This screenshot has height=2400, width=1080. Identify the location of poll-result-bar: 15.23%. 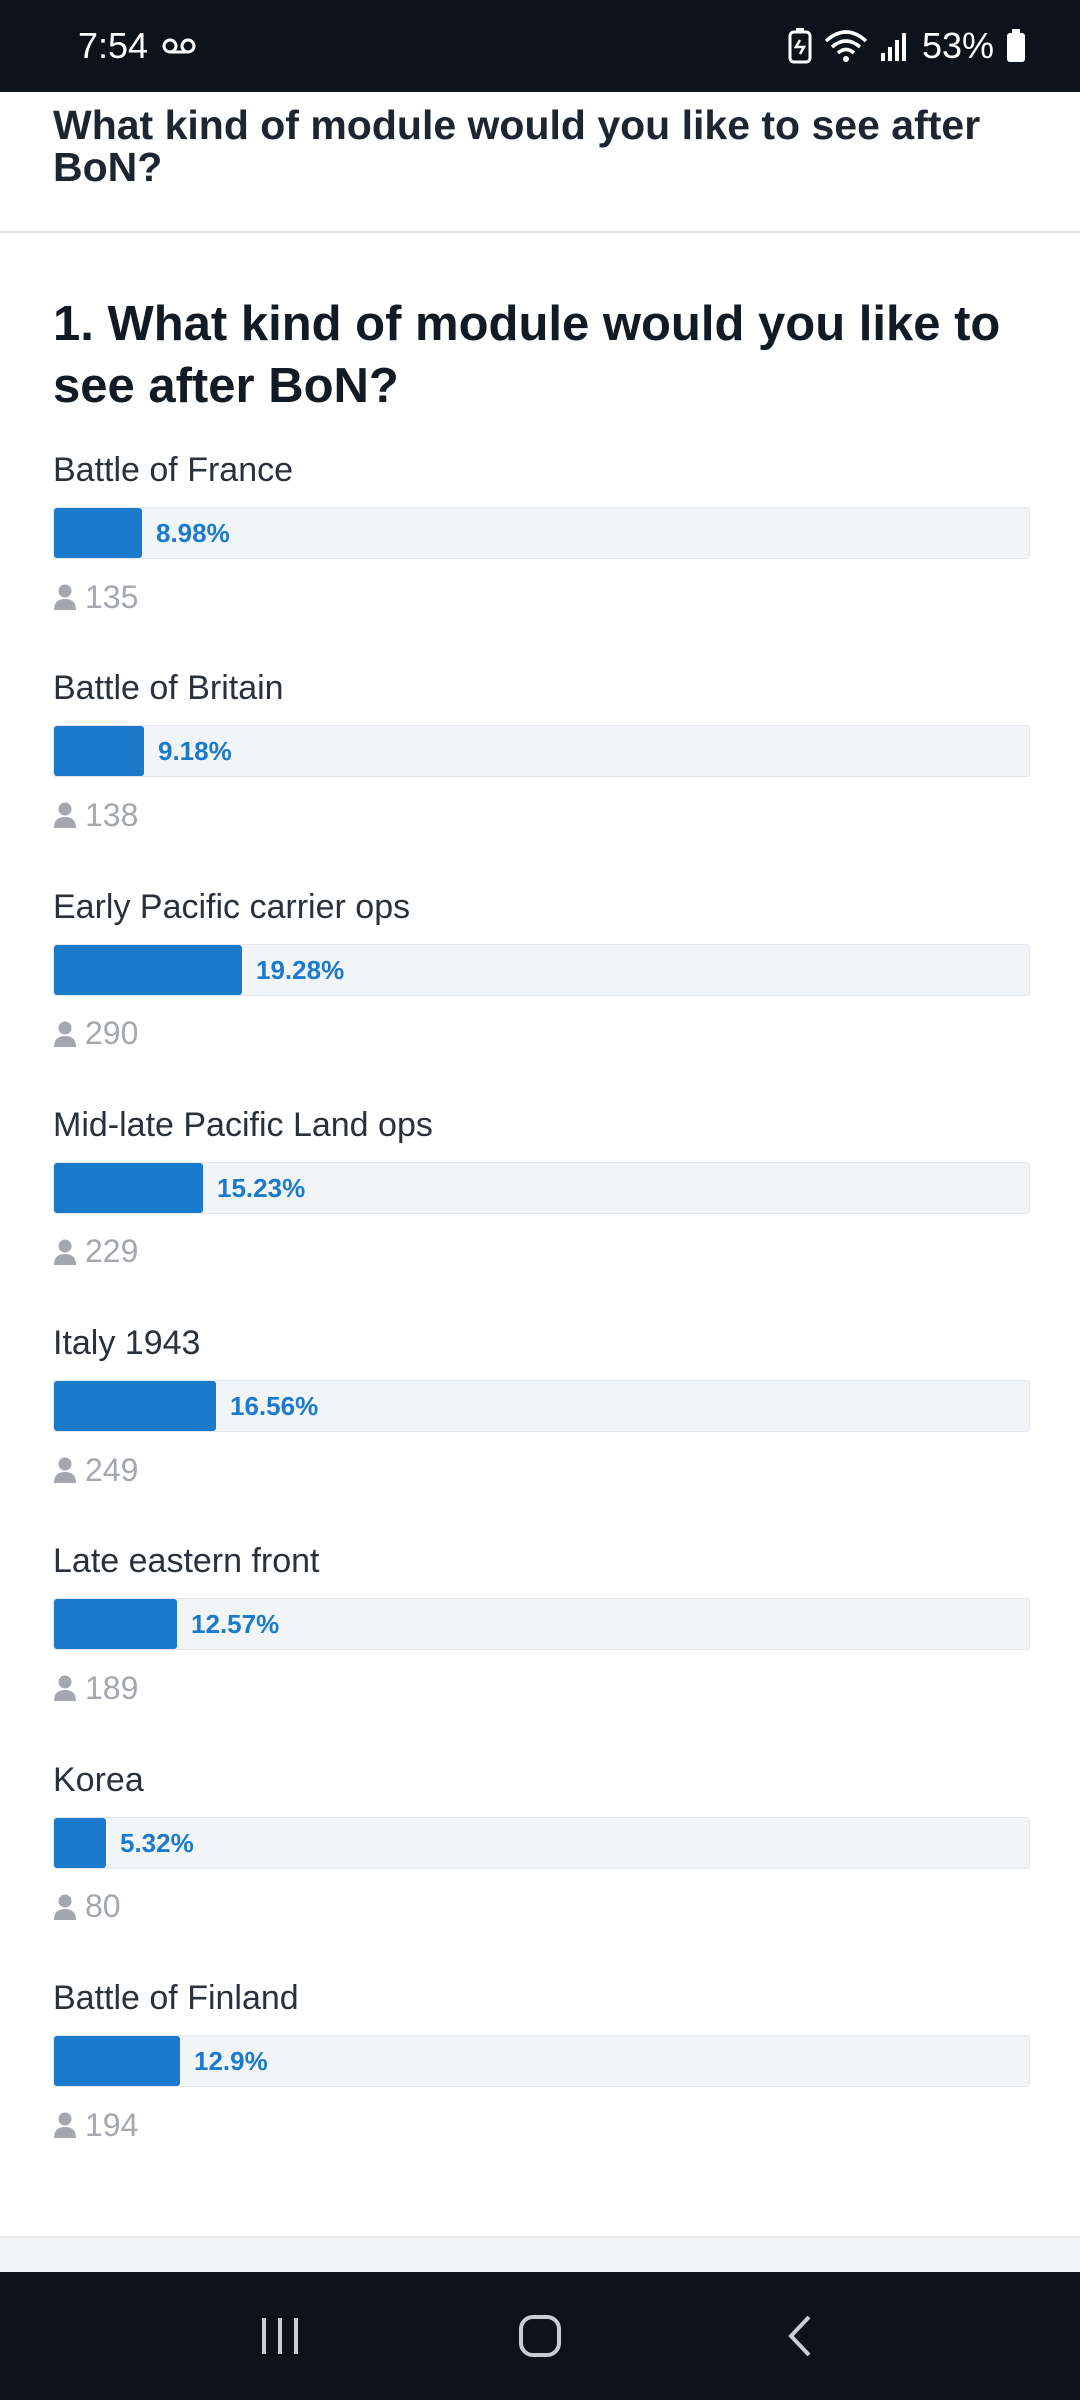
(541, 1187).